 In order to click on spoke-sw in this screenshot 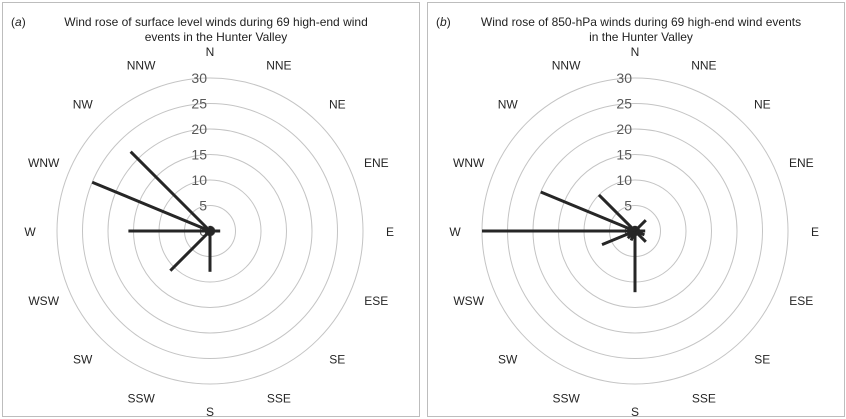, I will do `click(190, 250)`.